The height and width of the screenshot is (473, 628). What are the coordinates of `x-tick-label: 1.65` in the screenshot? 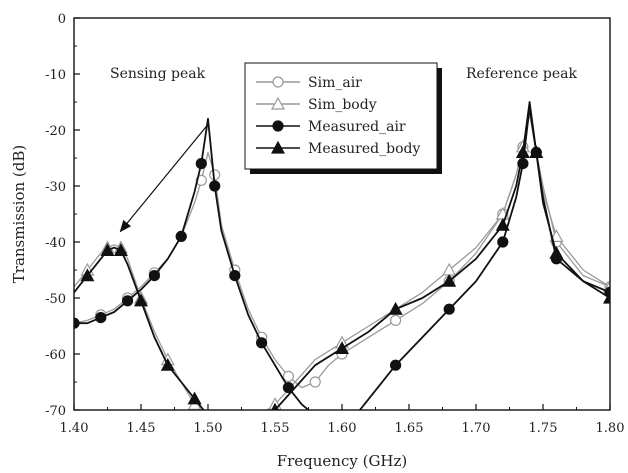 It's located at (409, 428).